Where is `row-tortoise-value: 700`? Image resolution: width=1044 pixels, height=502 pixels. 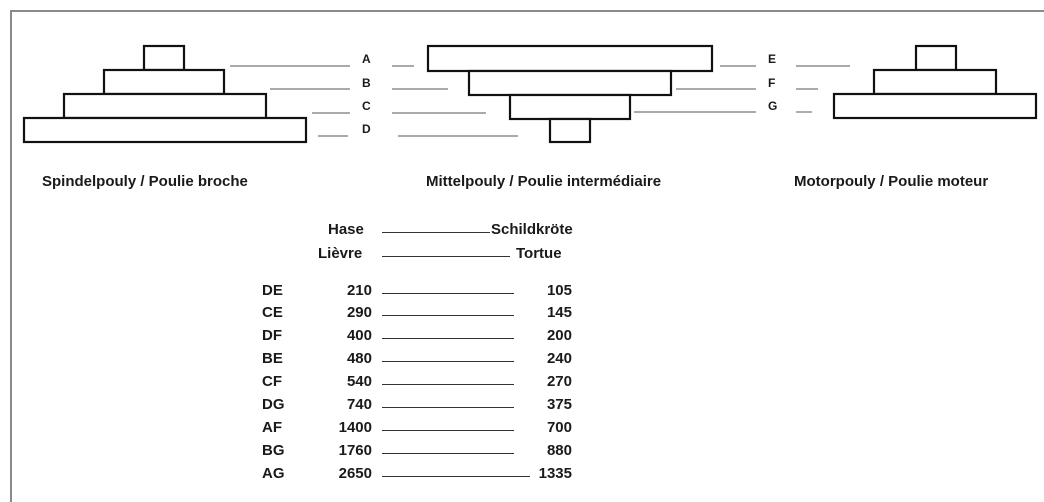
row-tortoise-value: 700 is located at coordinates (559, 427).